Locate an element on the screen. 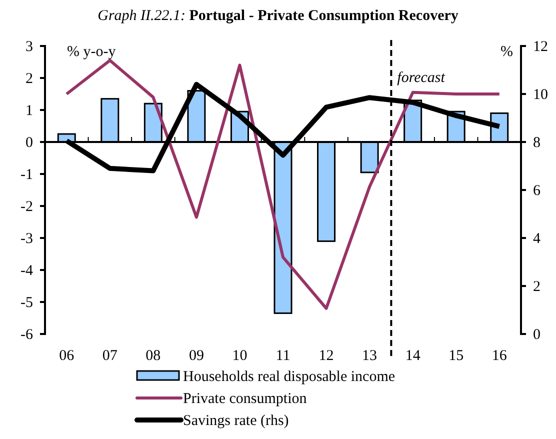 The height and width of the screenshot is (439, 556). y-tick-label: -4 is located at coordinates (27, 270).